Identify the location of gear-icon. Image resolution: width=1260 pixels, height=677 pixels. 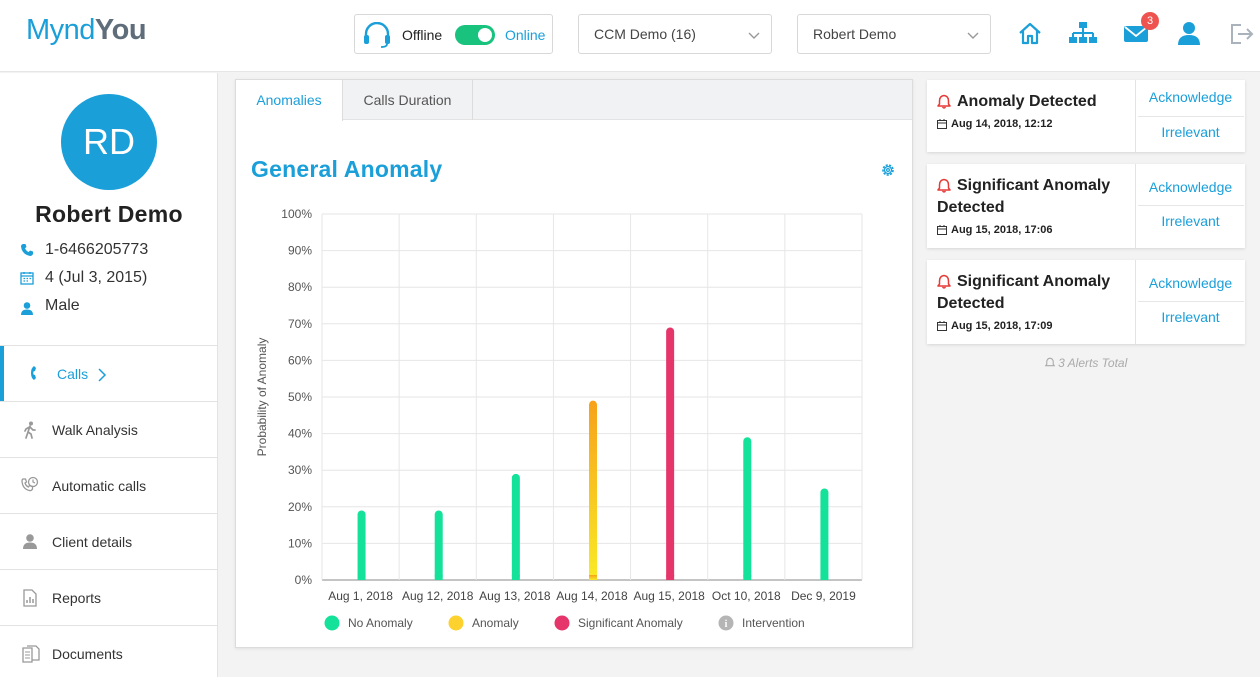
(888, 170).